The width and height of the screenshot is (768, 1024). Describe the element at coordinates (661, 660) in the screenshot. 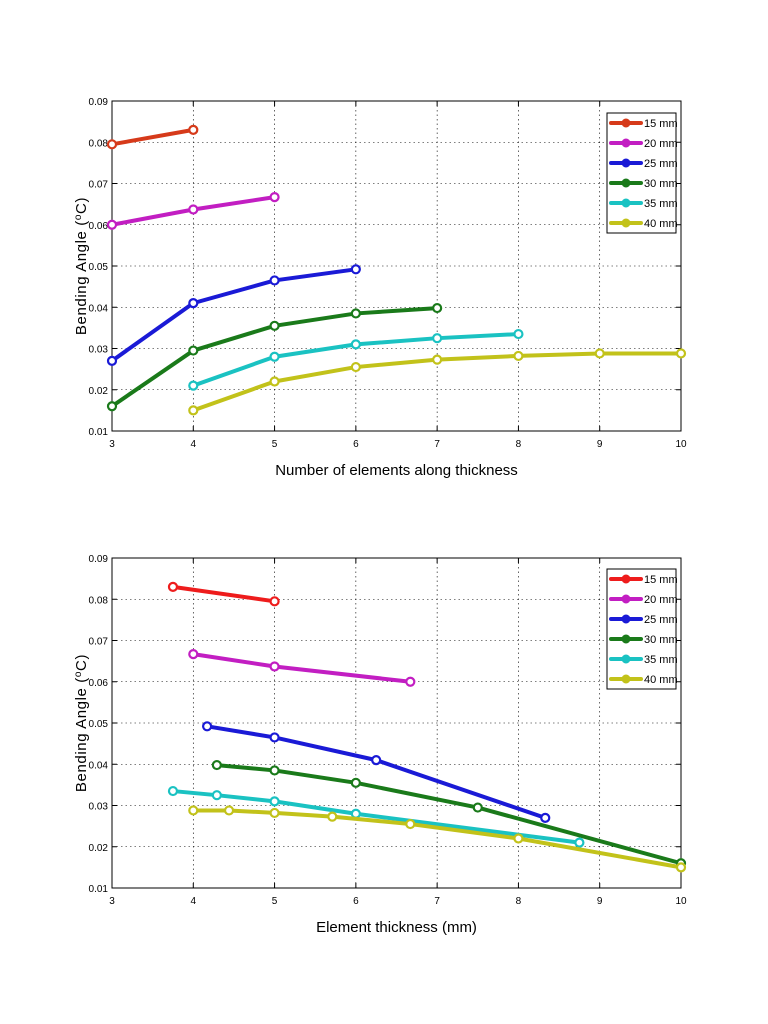

I see `legend-label: 35 mm` at that location.